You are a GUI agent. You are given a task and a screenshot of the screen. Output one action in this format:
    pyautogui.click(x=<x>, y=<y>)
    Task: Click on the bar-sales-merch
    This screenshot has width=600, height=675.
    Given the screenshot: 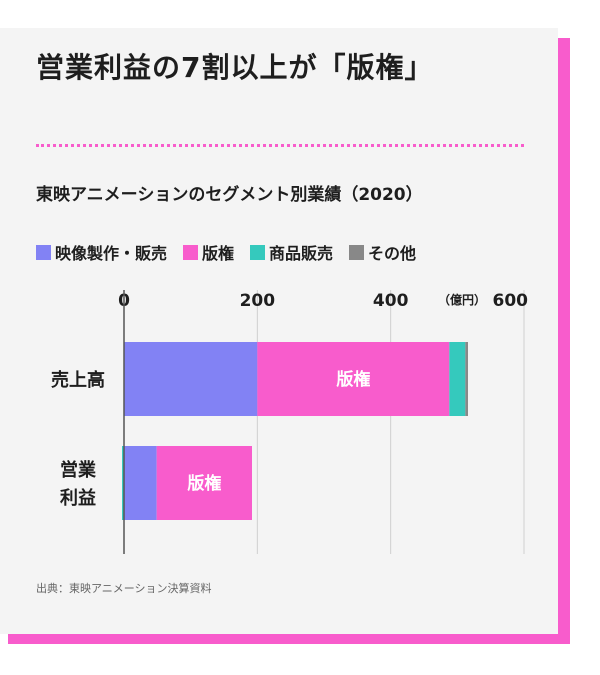 What is the action you would take?
    pyautogui.click(x=457, y=379)
    